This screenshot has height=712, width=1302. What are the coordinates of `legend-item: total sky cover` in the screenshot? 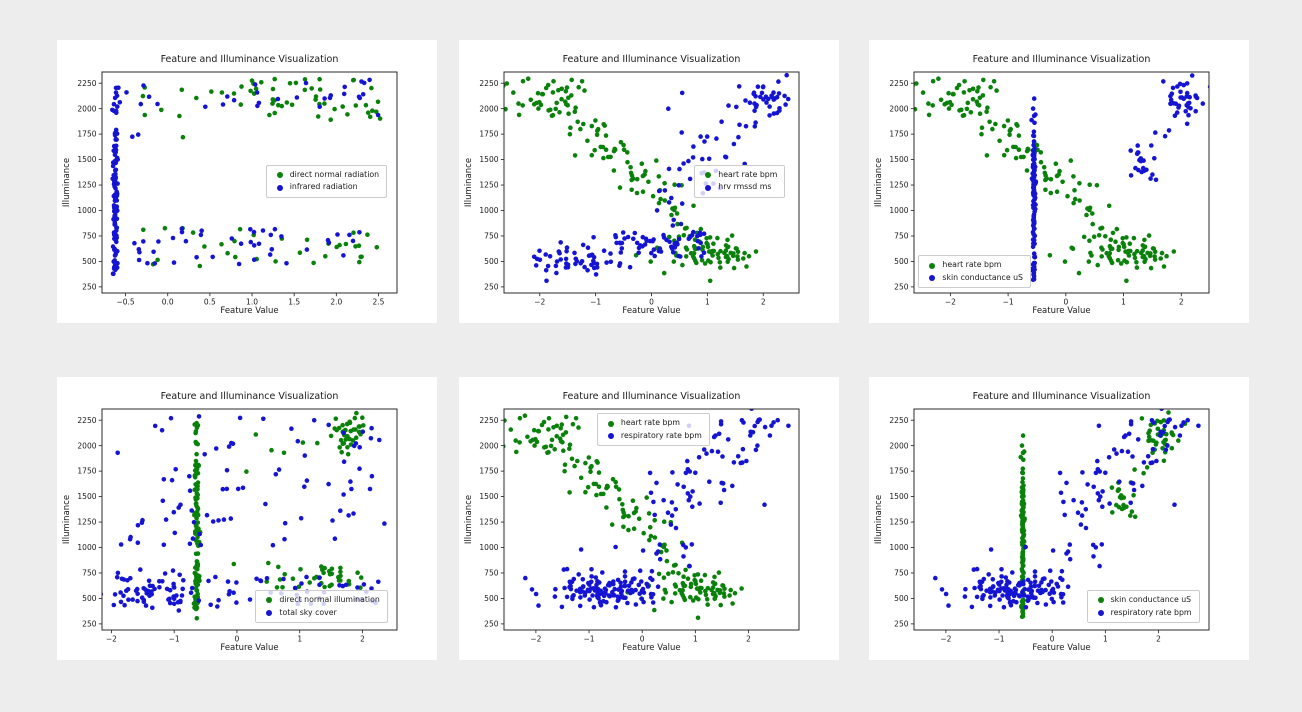 It's located at (320, 613).